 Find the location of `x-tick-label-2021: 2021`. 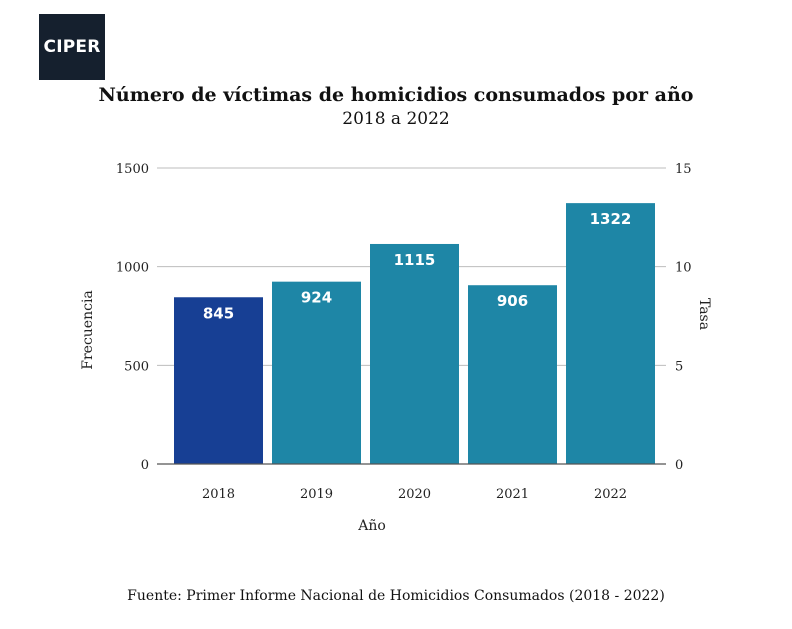

x-tick-label-2021: 2021 is located at coordinates (512, 494).